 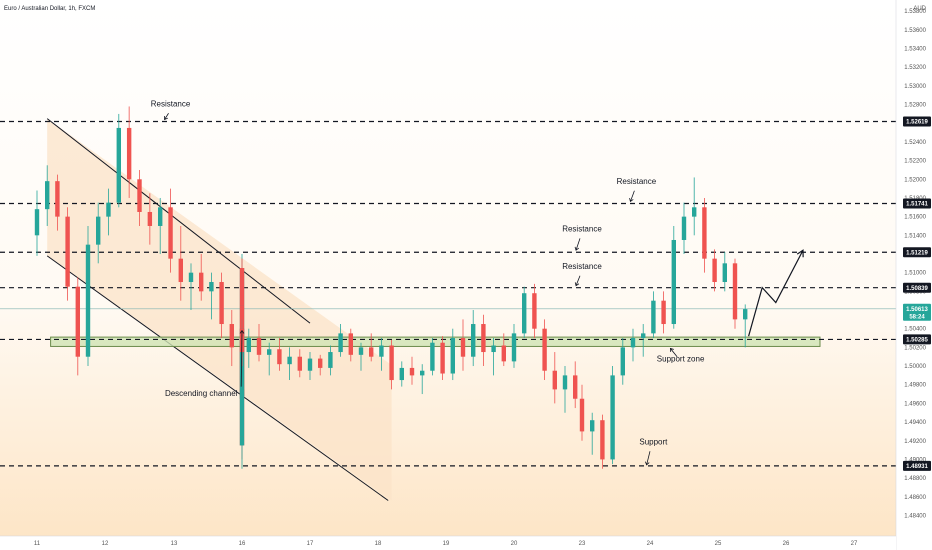 I want to click on price-tick-label: 1.52800, so click(x=915, y=106).